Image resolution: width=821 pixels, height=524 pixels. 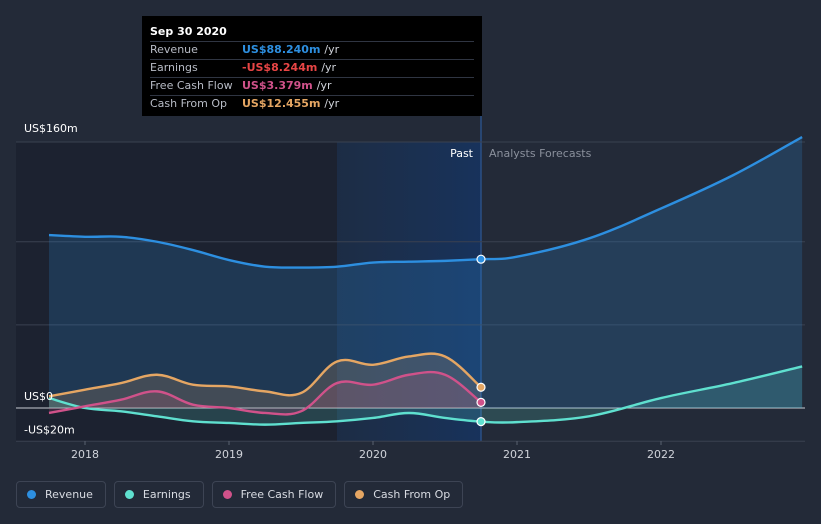 What do you see at coordinates (462, 153) in the screenshot?
I see `past-label: Past` at bounding box center [462, 153].